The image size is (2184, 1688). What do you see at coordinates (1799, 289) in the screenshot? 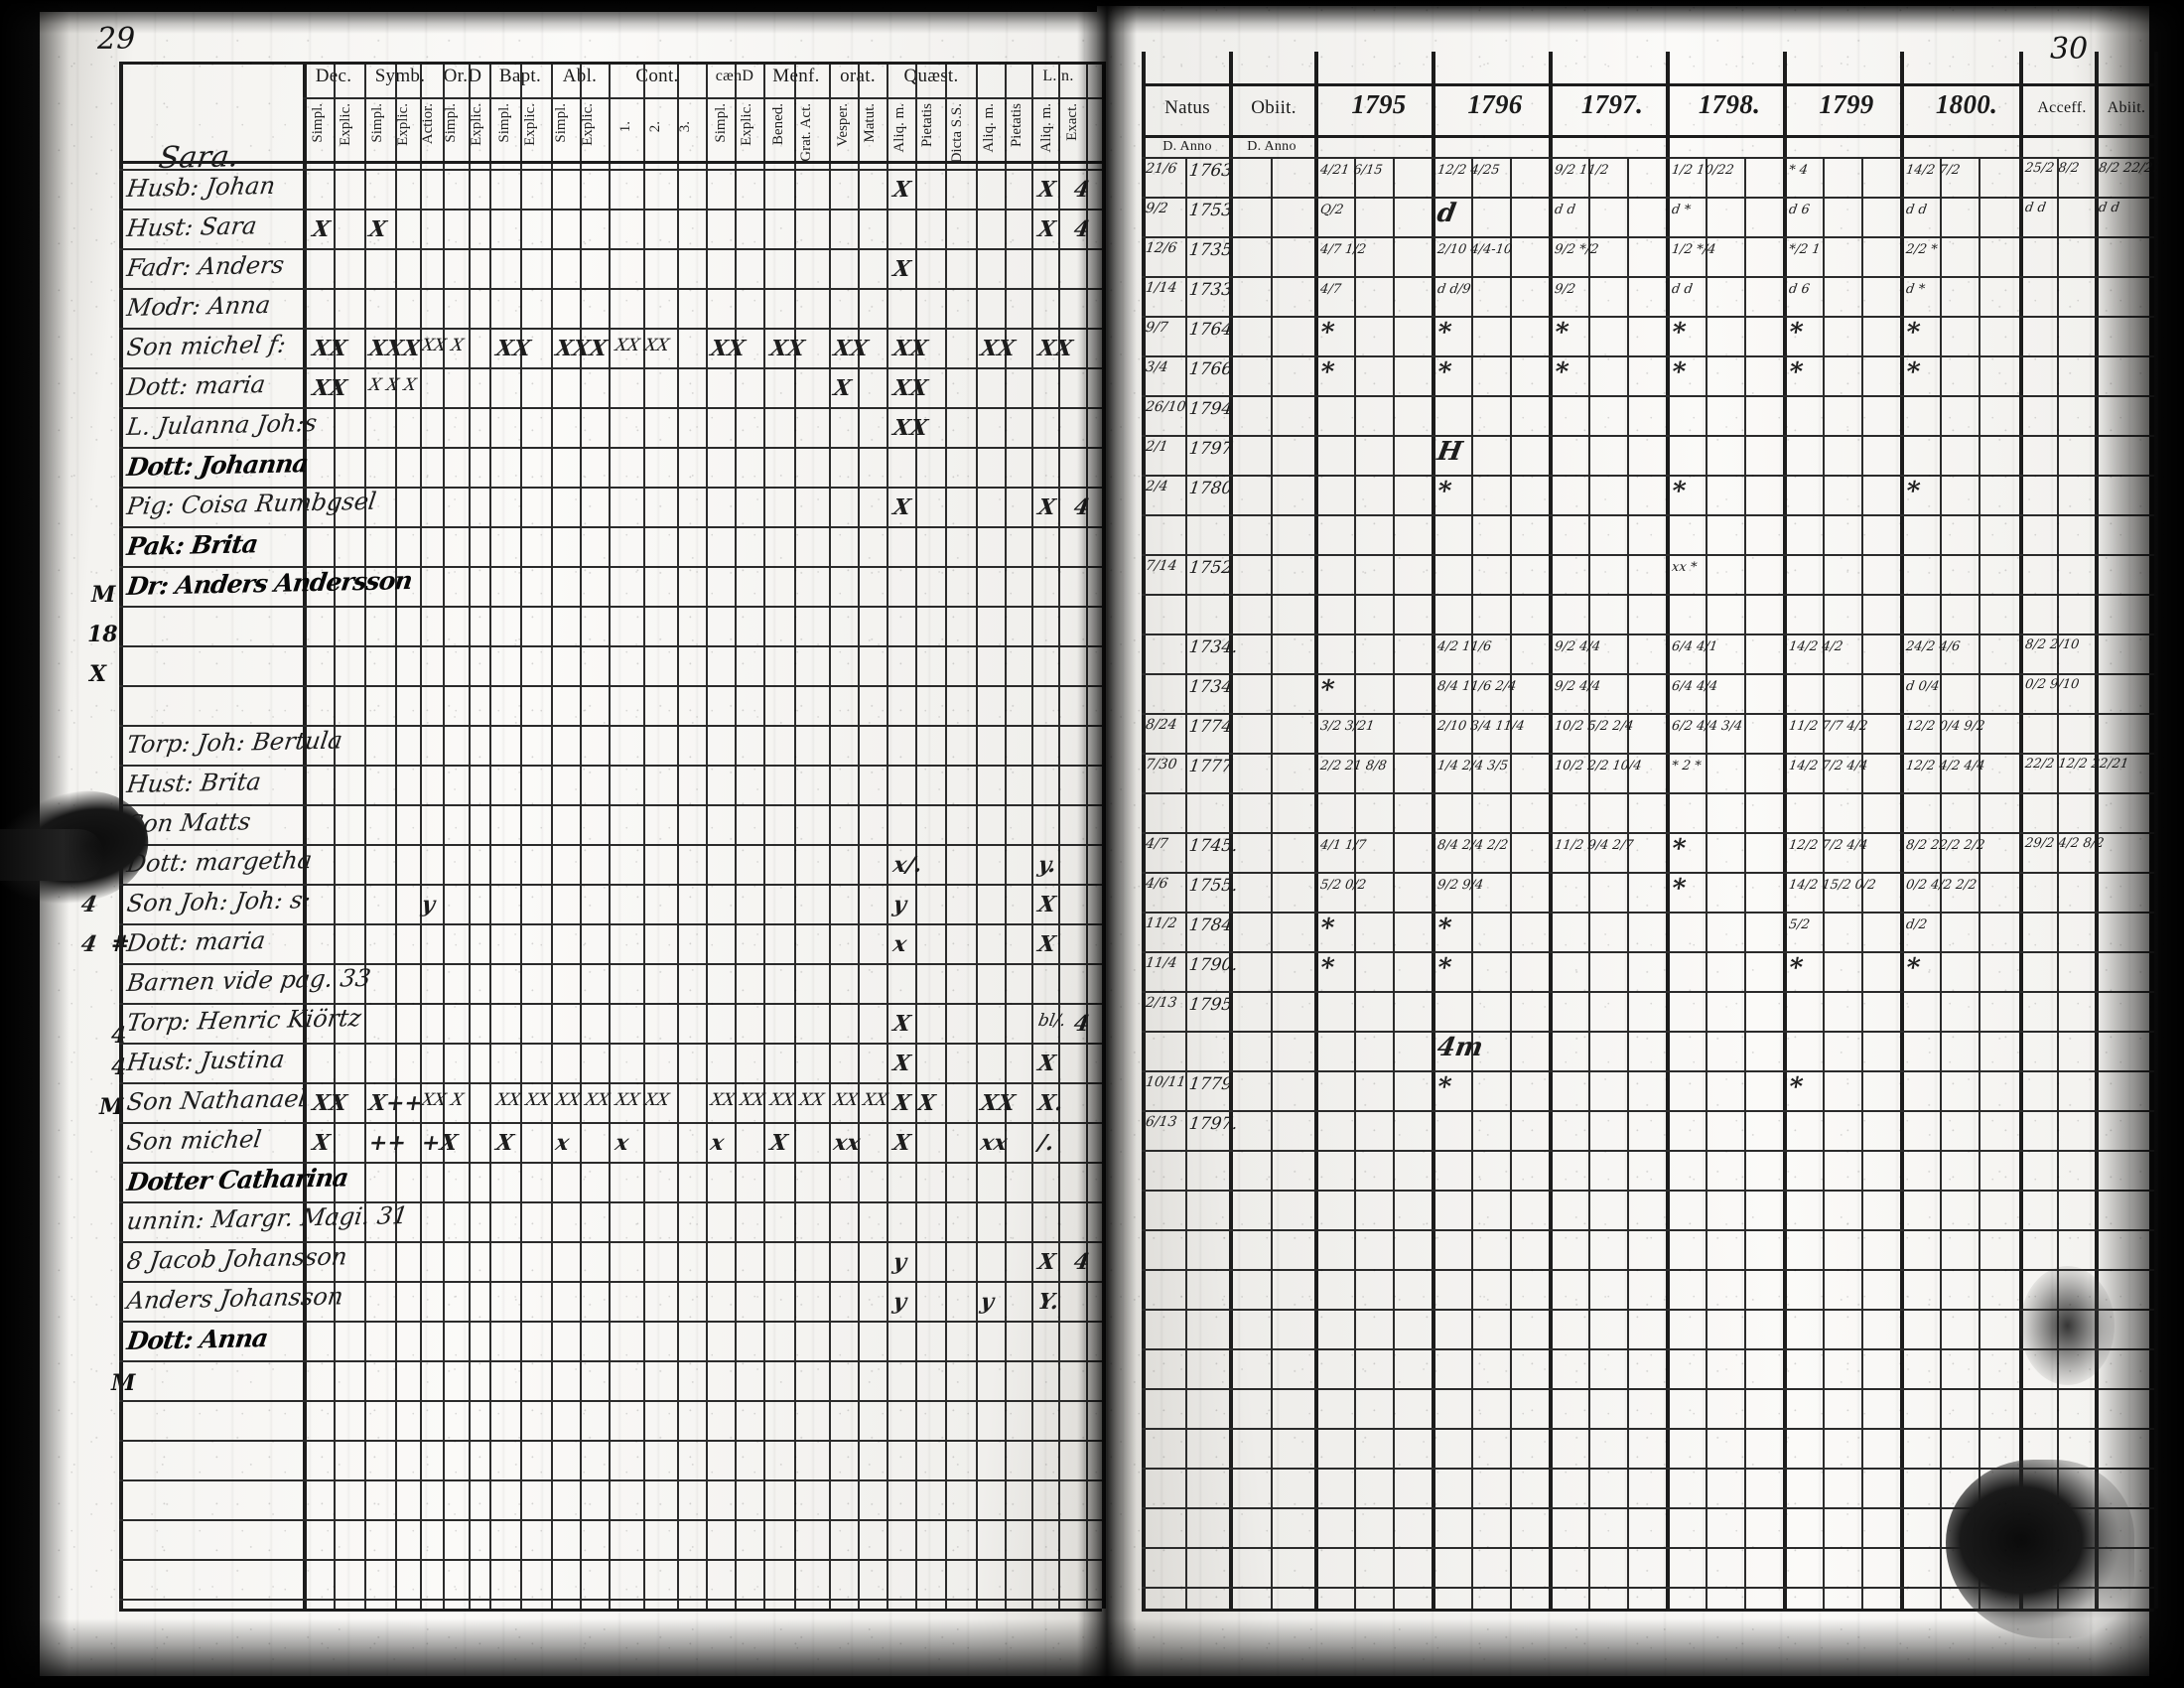
I see `row-3-c1799: d 6` at bounding box center [1799, 289].